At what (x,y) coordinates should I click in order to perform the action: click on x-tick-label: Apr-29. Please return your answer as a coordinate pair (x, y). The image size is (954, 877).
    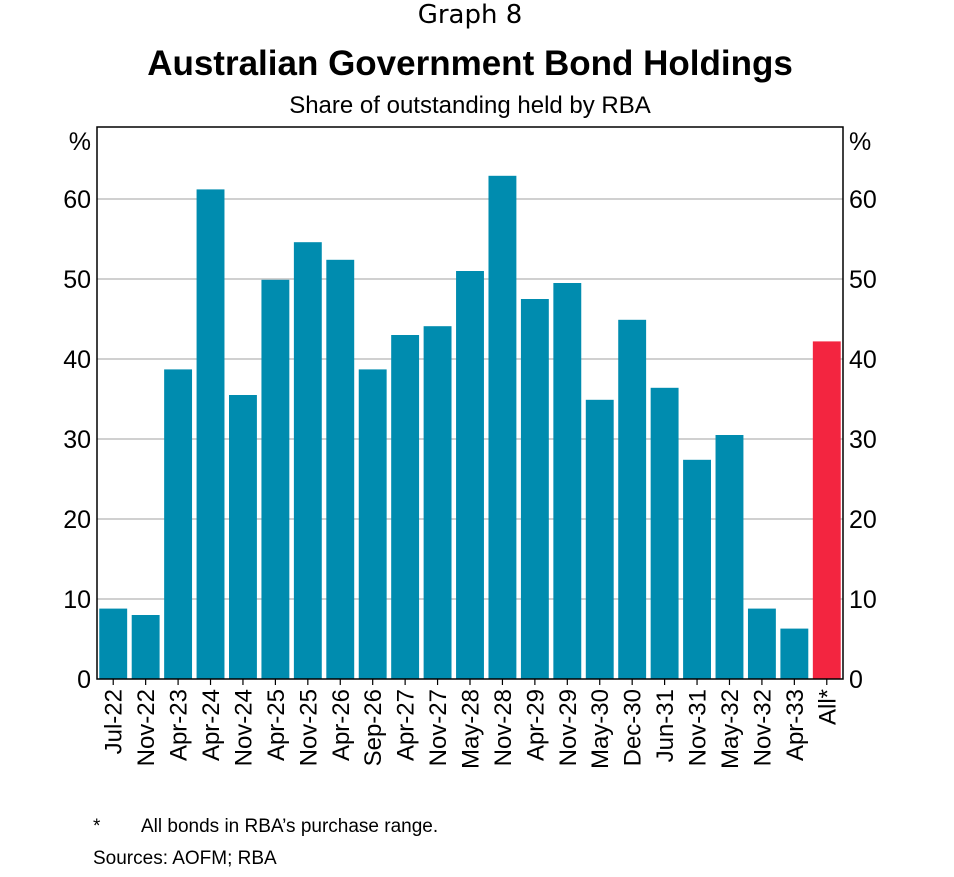
    Looking at the image, I should click on (535, 725).